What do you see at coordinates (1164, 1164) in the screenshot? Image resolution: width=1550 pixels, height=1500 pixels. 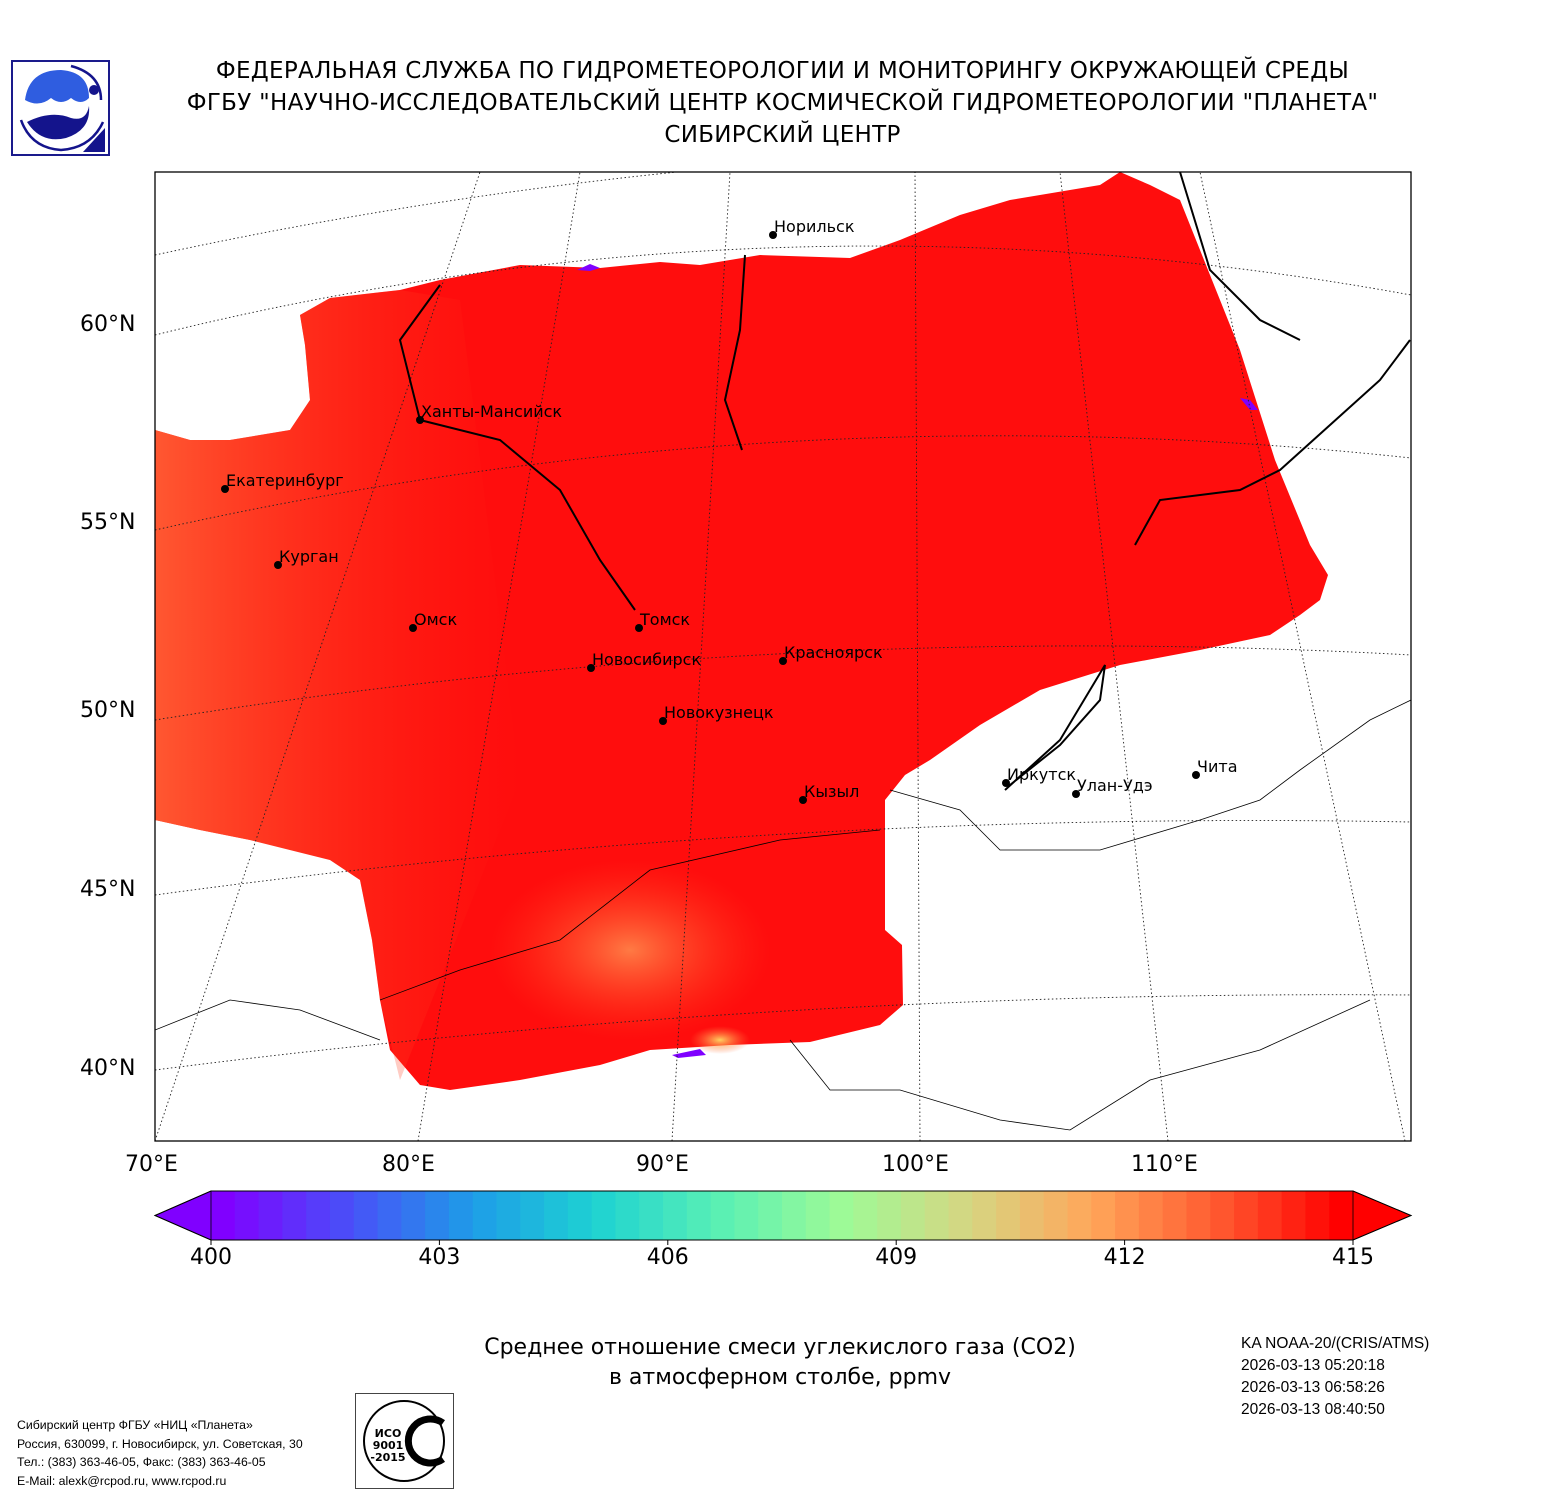 I see `longitude-label: 110°E` at bounding box center [1164, 1164].